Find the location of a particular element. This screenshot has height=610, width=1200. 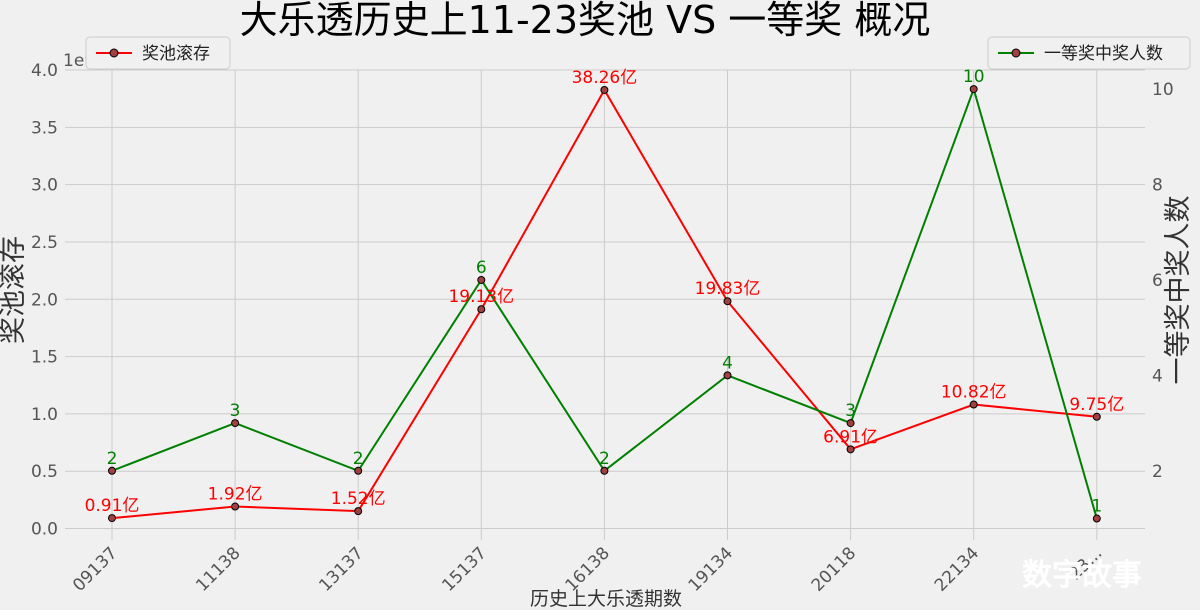

x-tick-label: 22134 is located at coordinates (957, 569).